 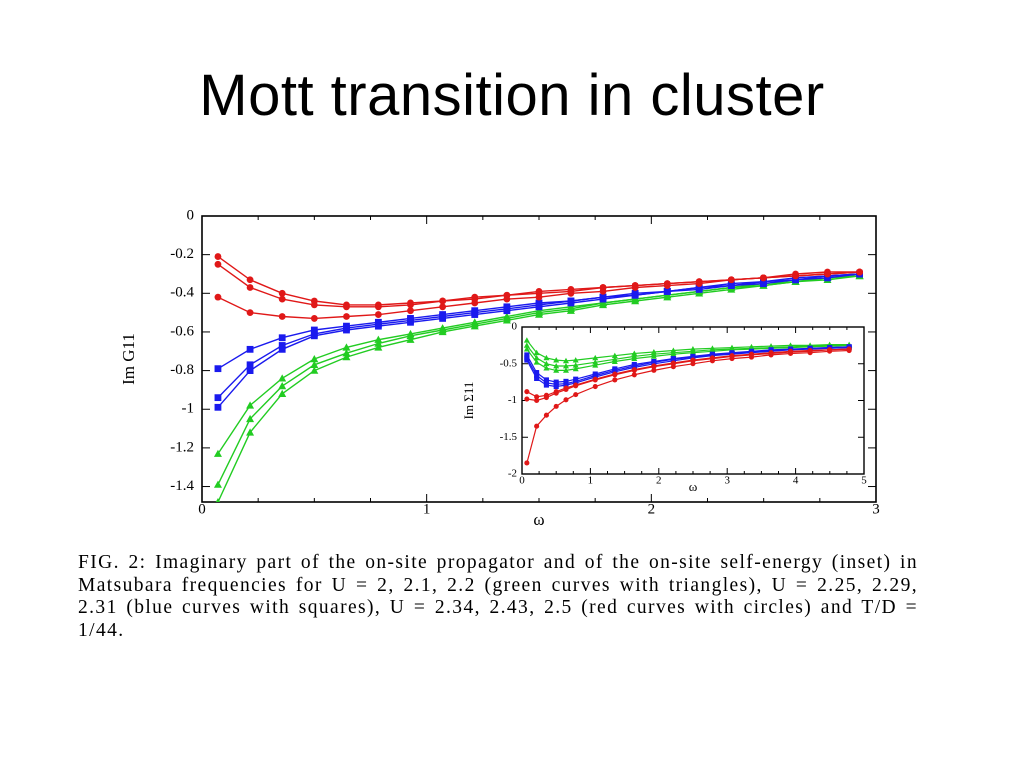 What do you see at coordinates (182, 293) in the screenshot?
I see `main-y-tick-label: -0.4` at bounding box center [182, 293].